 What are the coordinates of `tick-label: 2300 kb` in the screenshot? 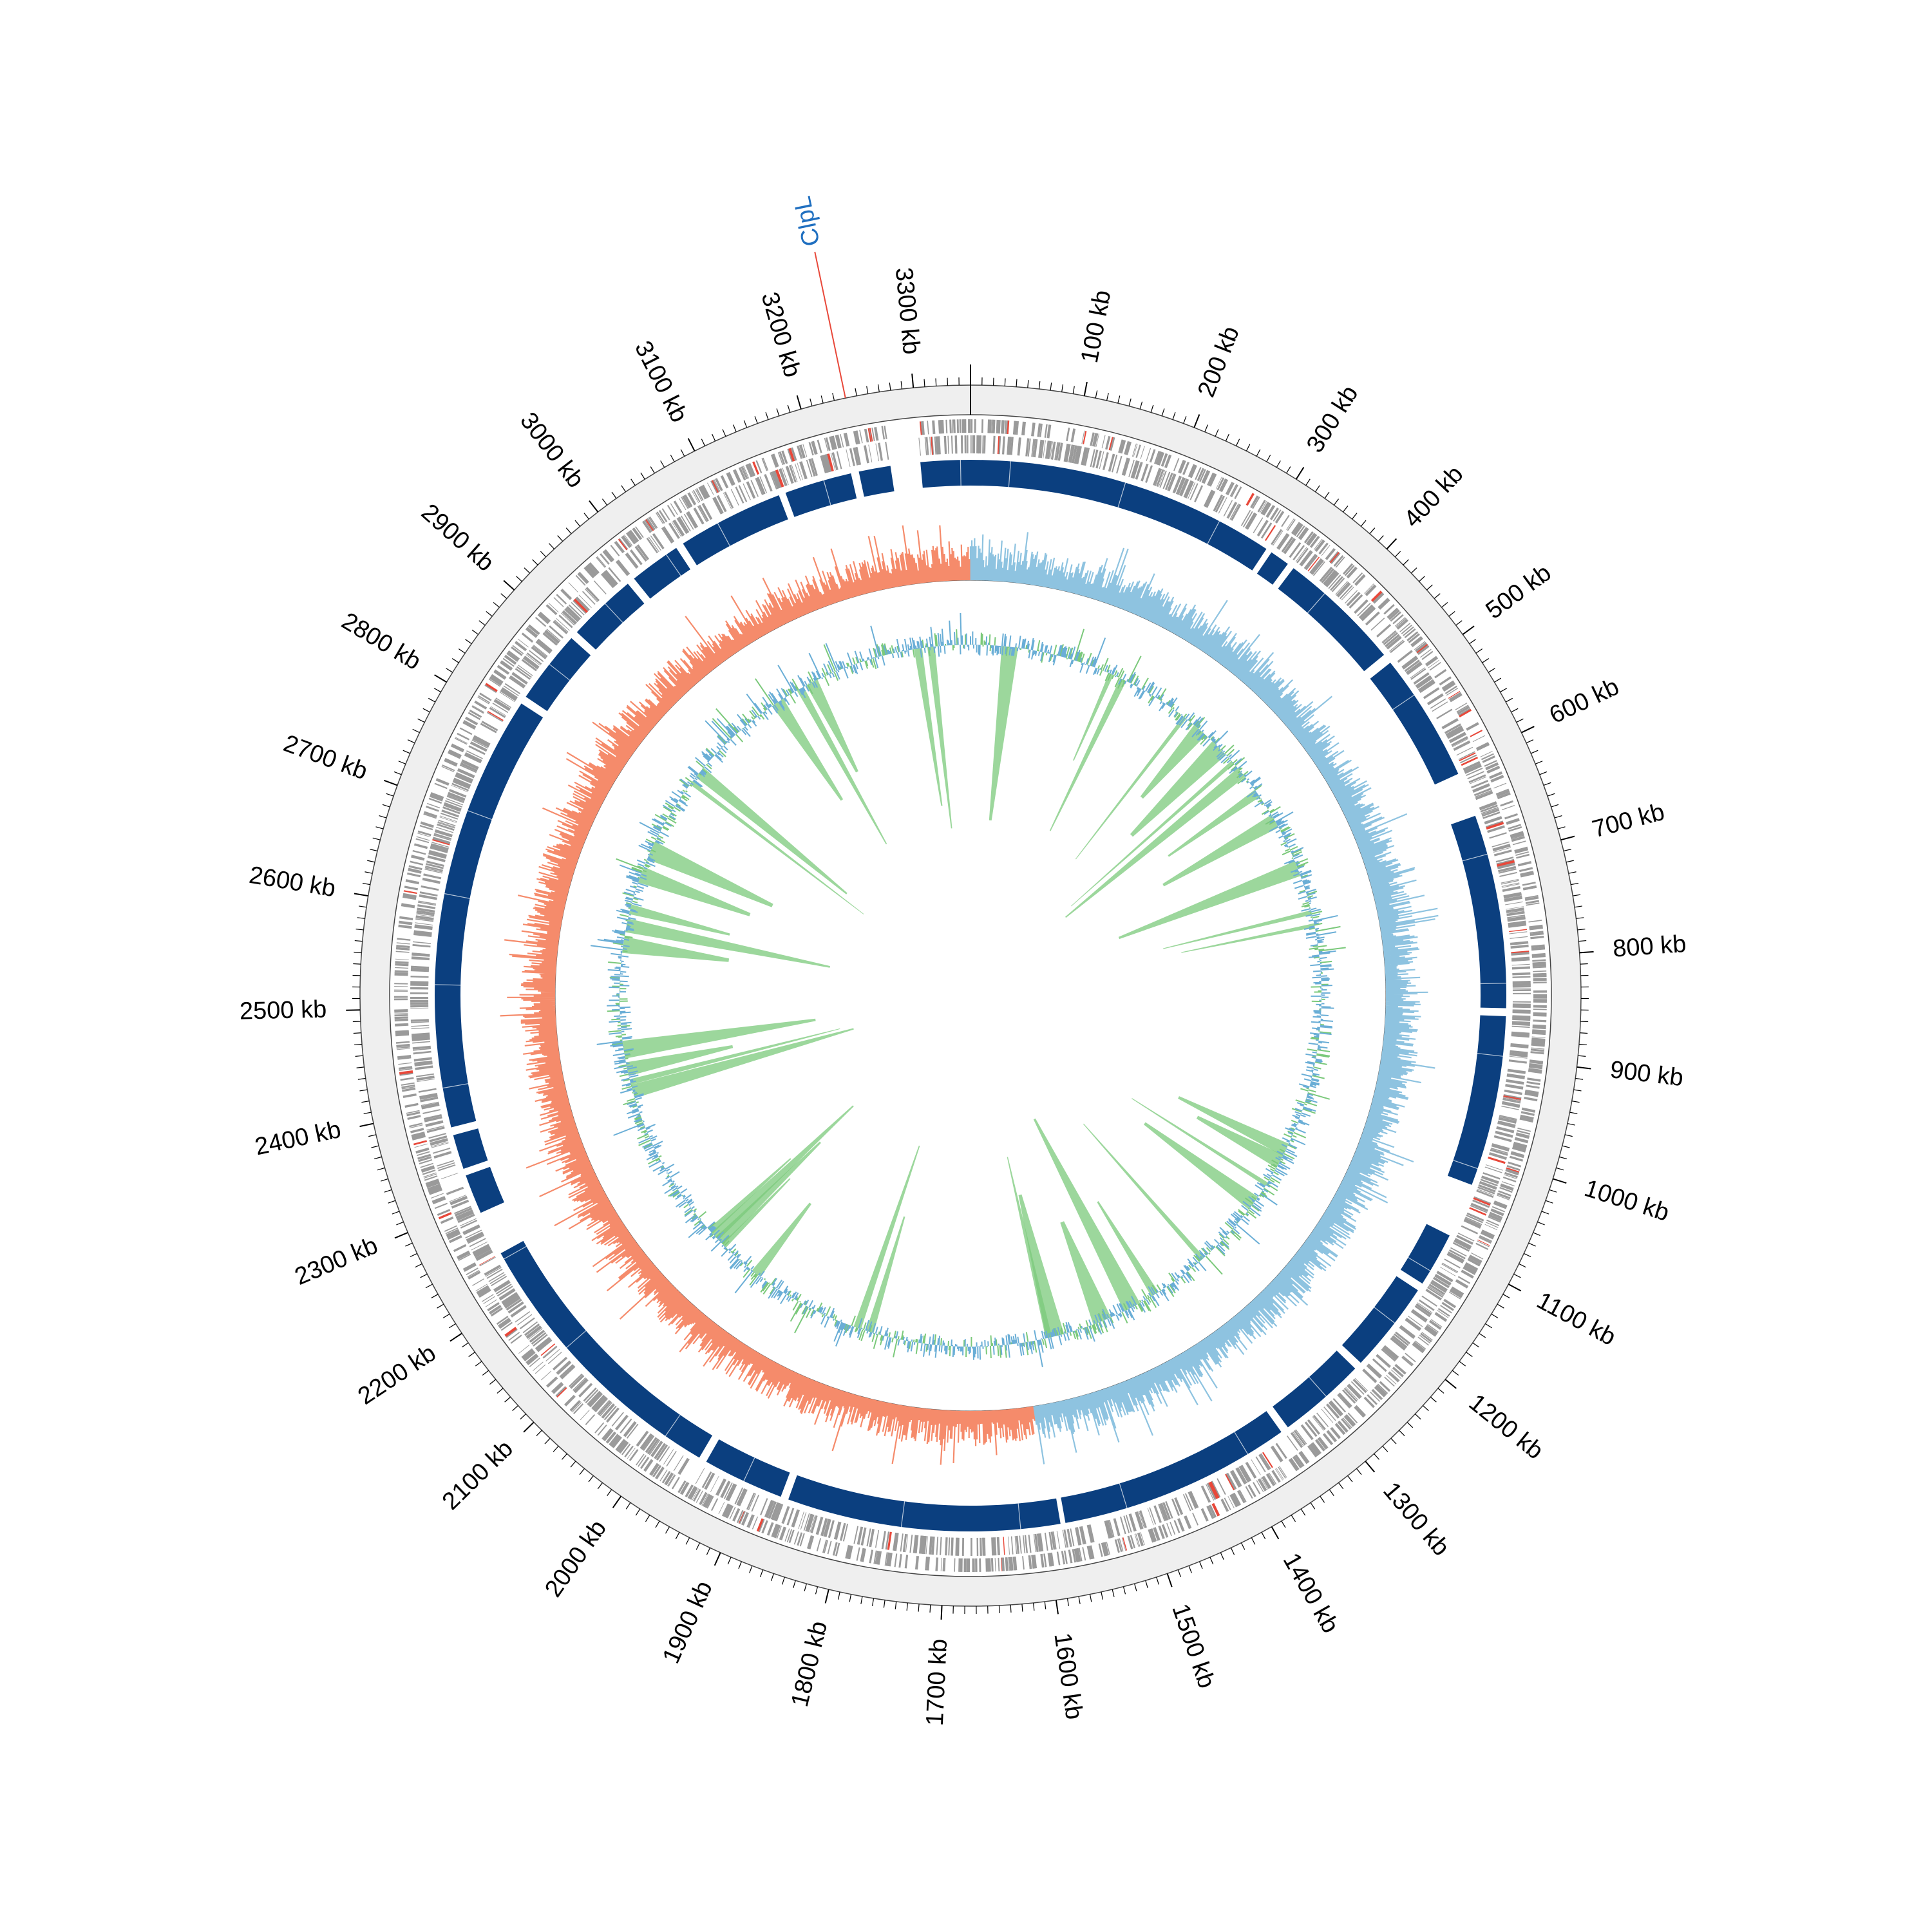 It's located at (336, 1261).